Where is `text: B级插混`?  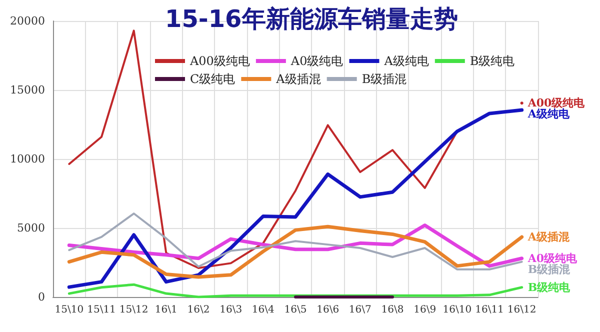 text: B级插混 is located at coordinates (549, 269).